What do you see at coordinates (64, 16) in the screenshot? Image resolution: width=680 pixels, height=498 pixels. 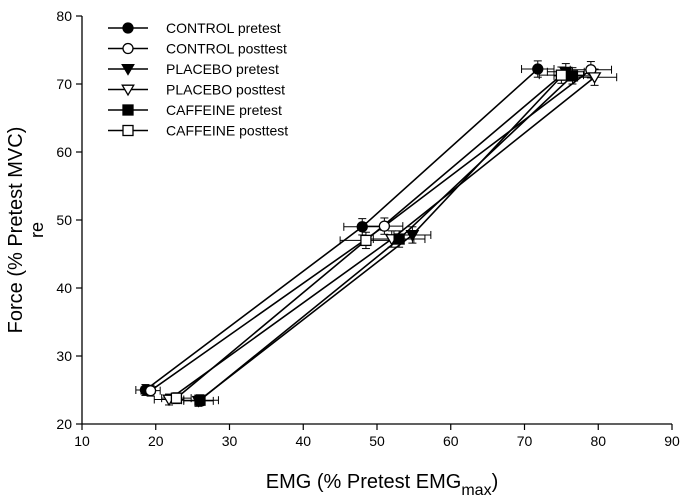 I see `y-tick-label: 80` at bounding box center [64, 16].